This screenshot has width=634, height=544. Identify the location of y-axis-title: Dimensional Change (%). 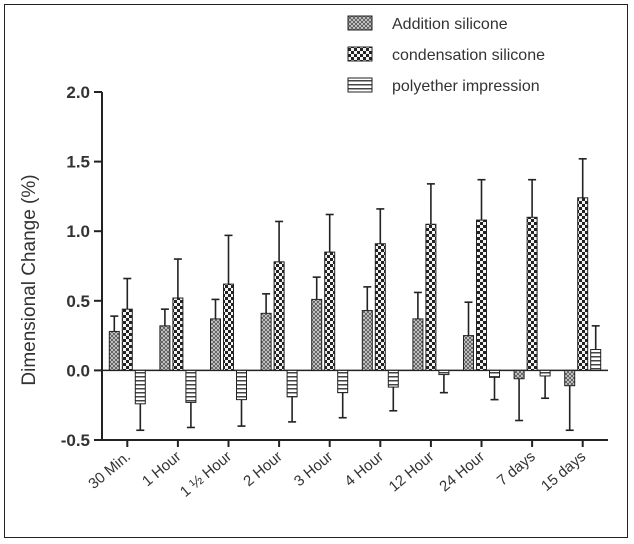
(29, 279).